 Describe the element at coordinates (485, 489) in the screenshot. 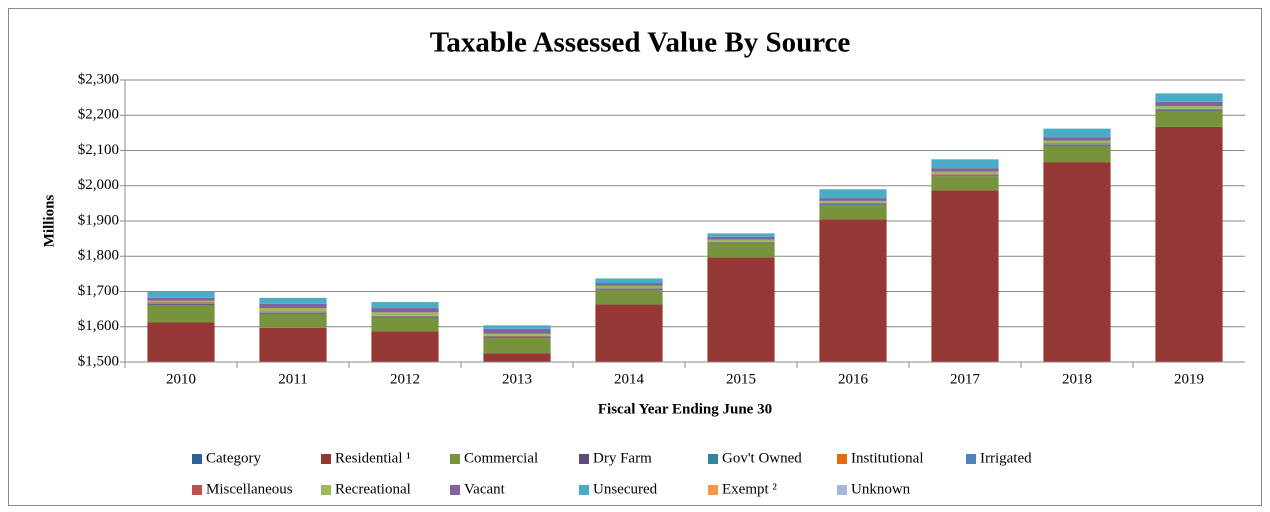

I see `legend-label: Vacant` at that location.